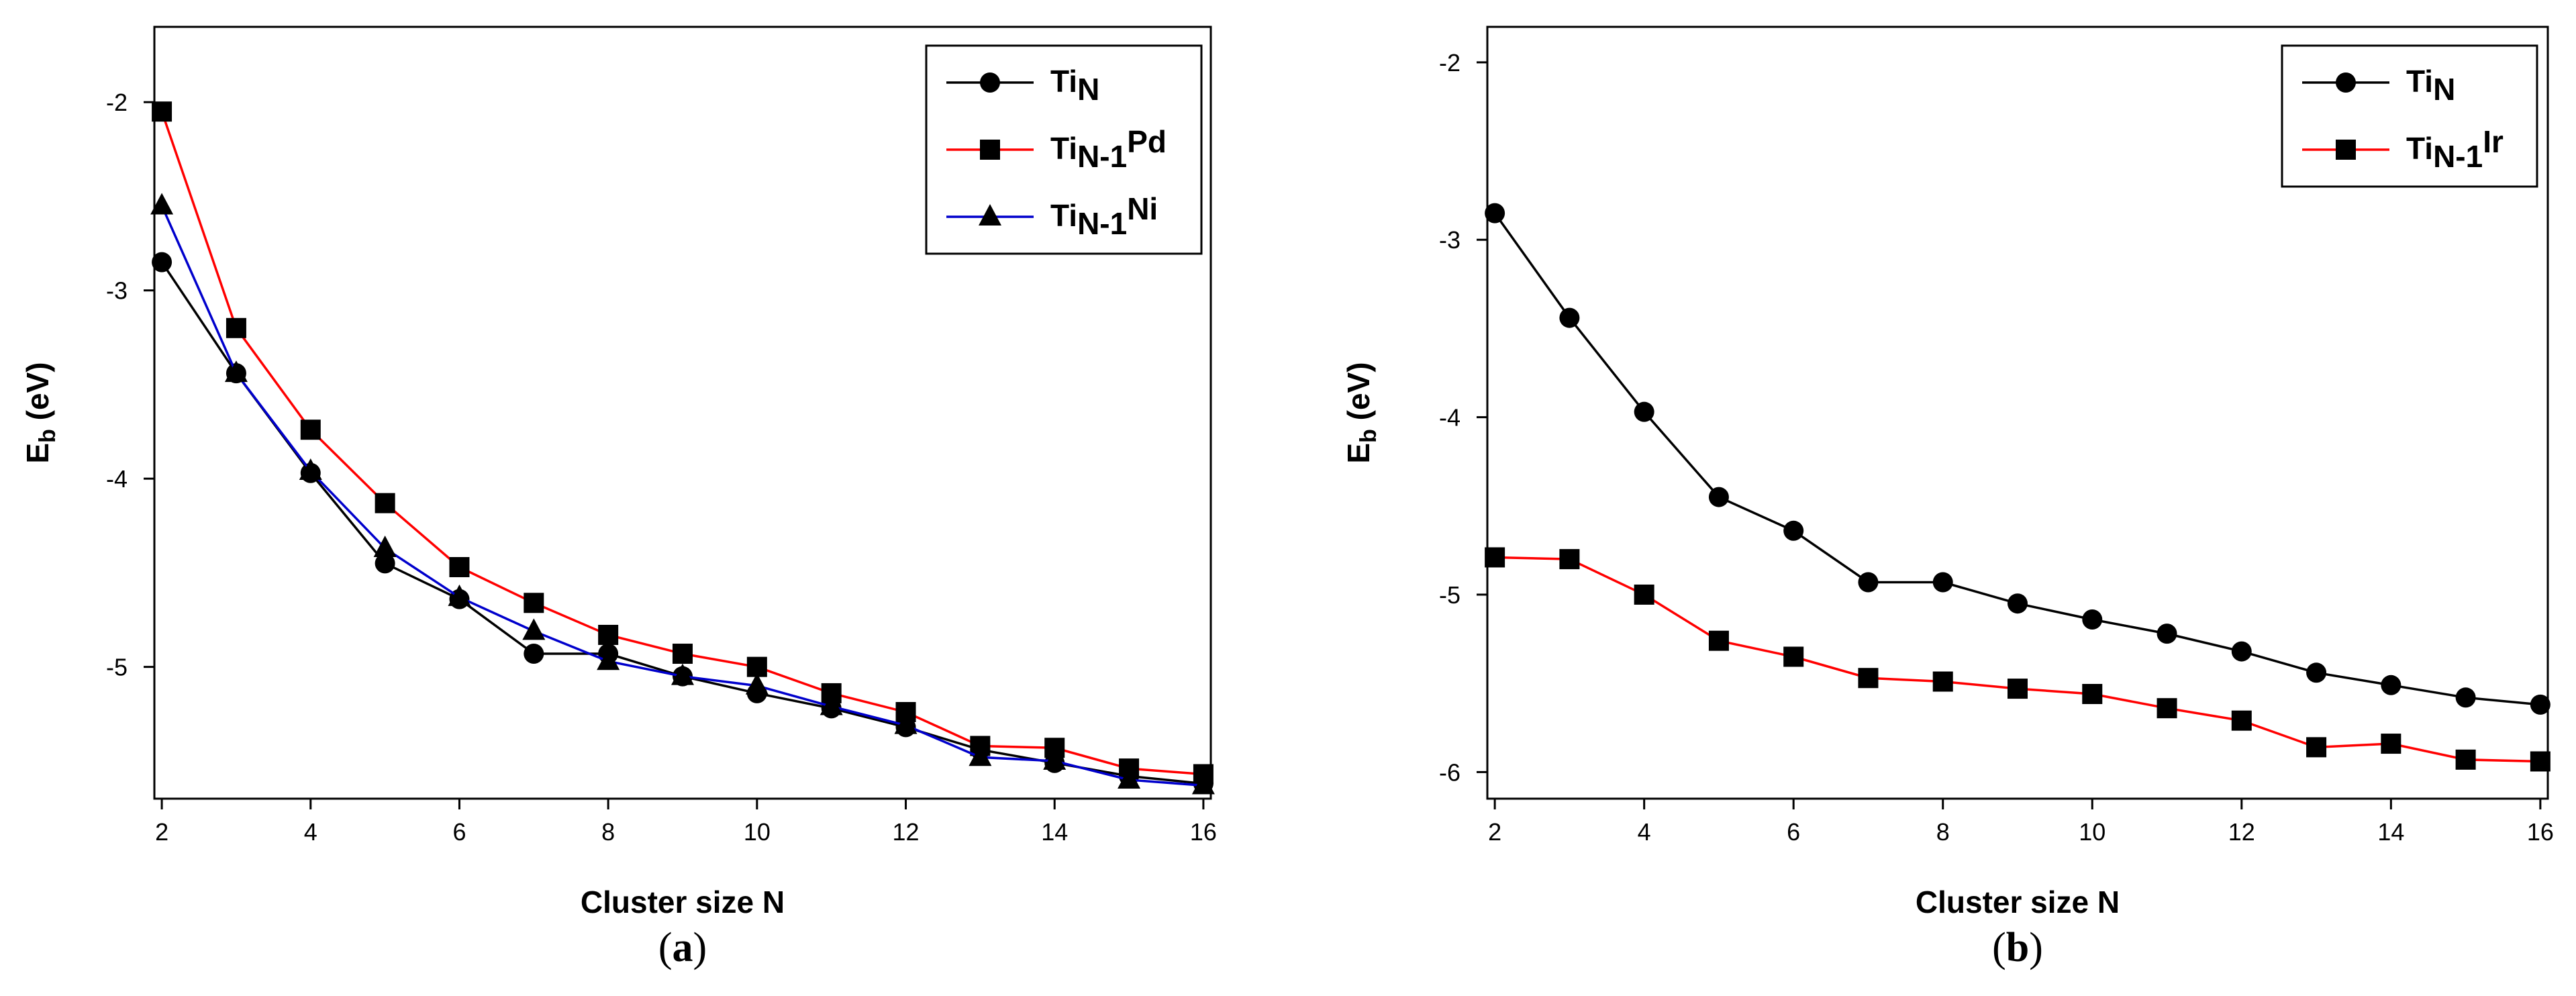 The width and height of the screenshot is (2576, 996). What do you see at coordinates (2403, 149) in the screenshot?
I see `legend-item: TiN-1Ir` at bounding box center [2403, 149].